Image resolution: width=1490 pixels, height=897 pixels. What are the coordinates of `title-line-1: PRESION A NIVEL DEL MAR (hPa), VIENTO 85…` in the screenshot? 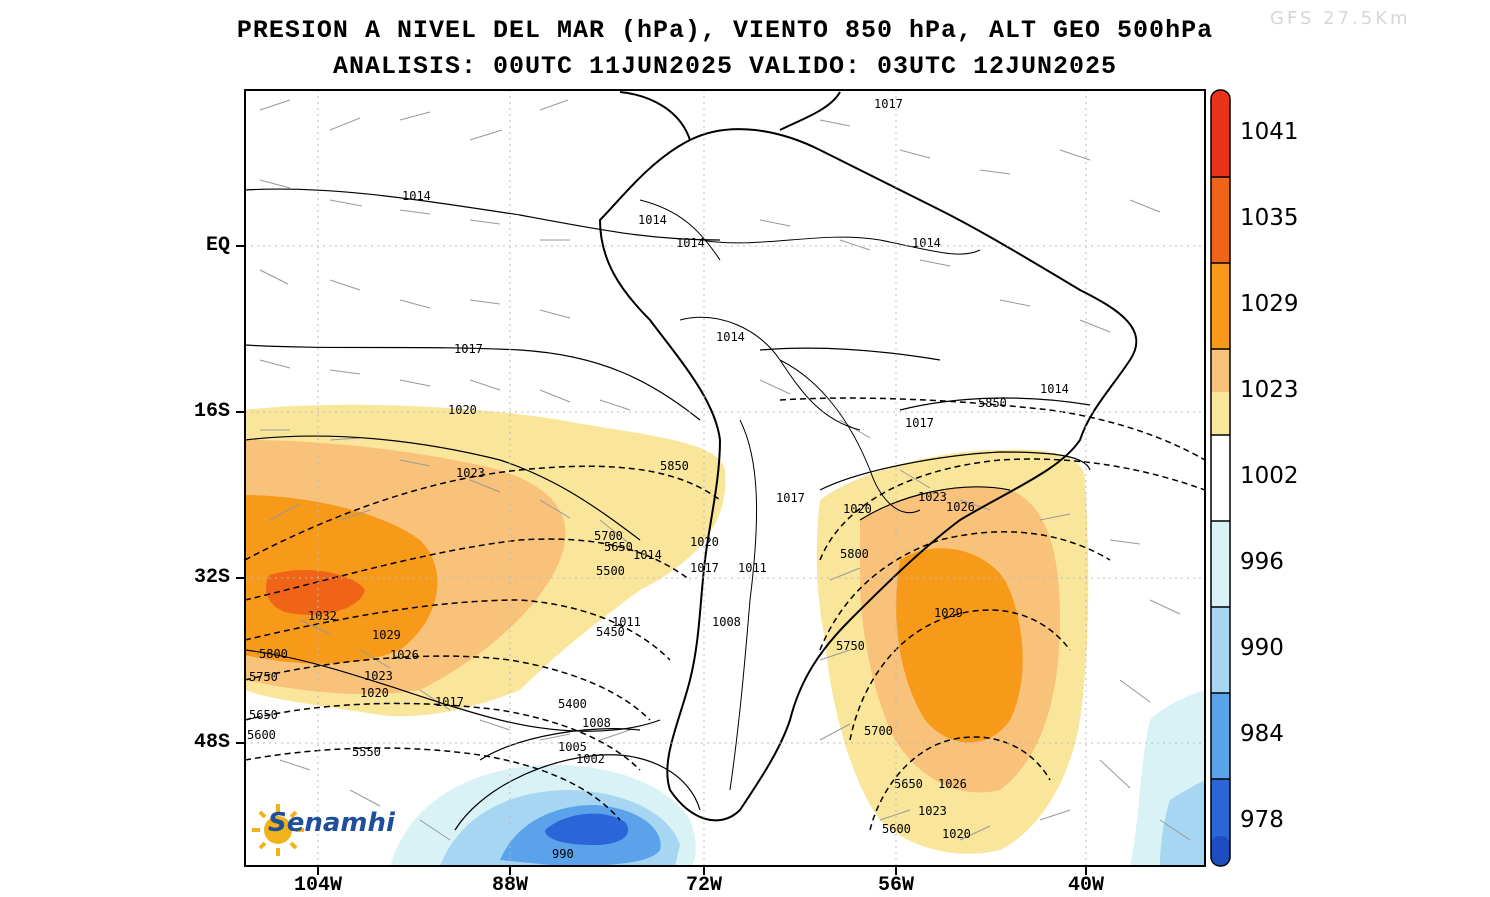 It's located at (725, 30).